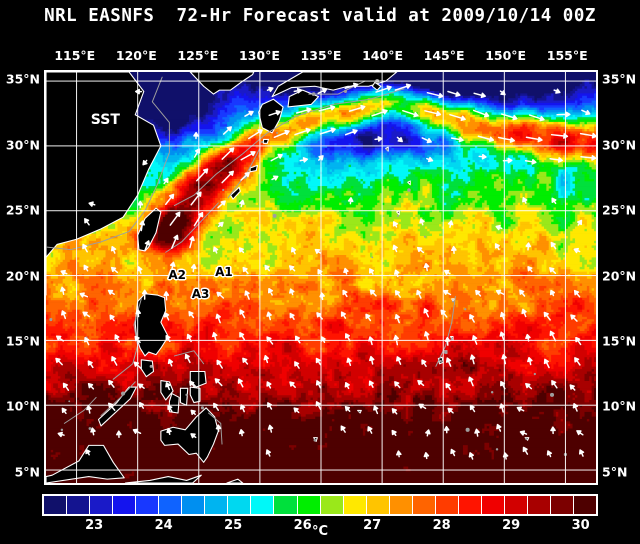 Image resolution: width=640 pixels, height=544 pixels. I want to click on latitude-tick-10-left: 10°N, so click(22, 406).